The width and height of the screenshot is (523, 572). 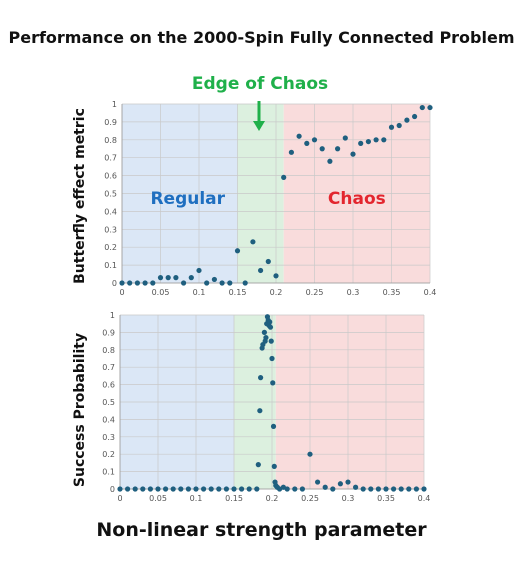 I want to click on y-tick-label: 0.4, so click(x=108, y=419).